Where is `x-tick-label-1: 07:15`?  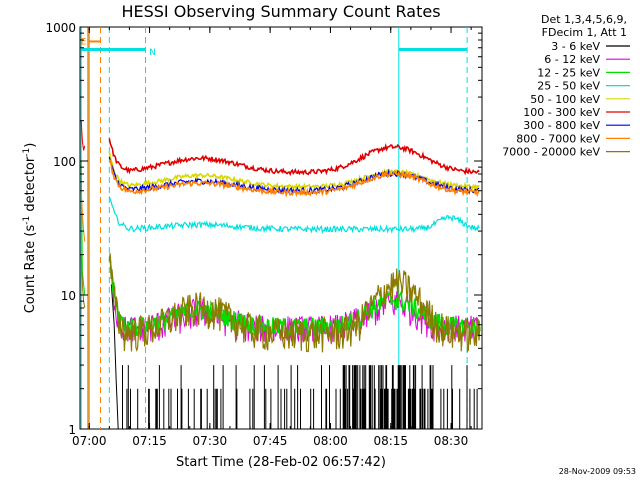 x-tick-label-1: 07:15 is located at coordinates (149, 441).